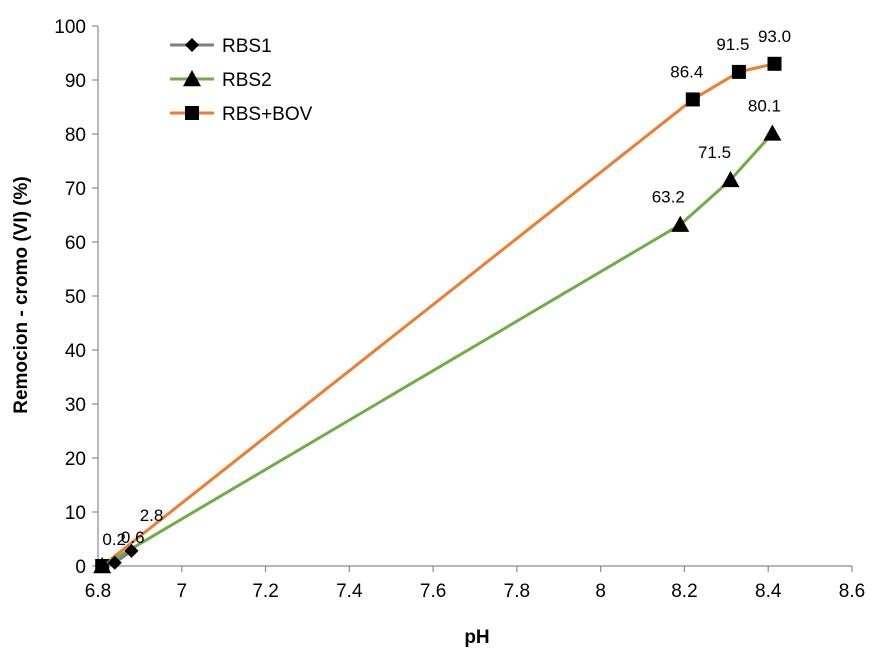 This screenshot has height=655, width=871. Describe the element at coordinates (75, 81) in the screenshot. I see `y-tick-label: 90` at that location.